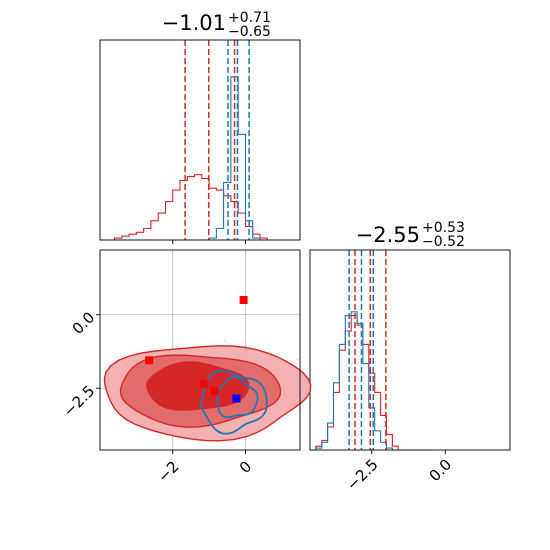 The width and height of the screenshot is (550, 550). I want to click on joint-blue-contour-inner, so click(237, 397).